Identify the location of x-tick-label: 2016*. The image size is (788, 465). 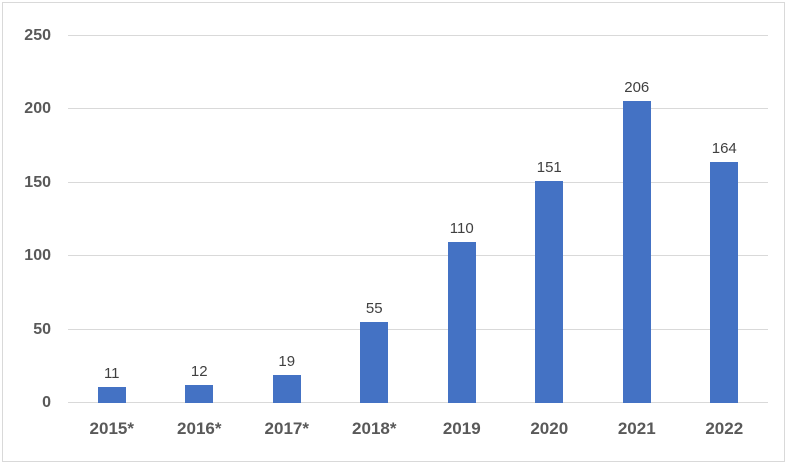
(199, 428).